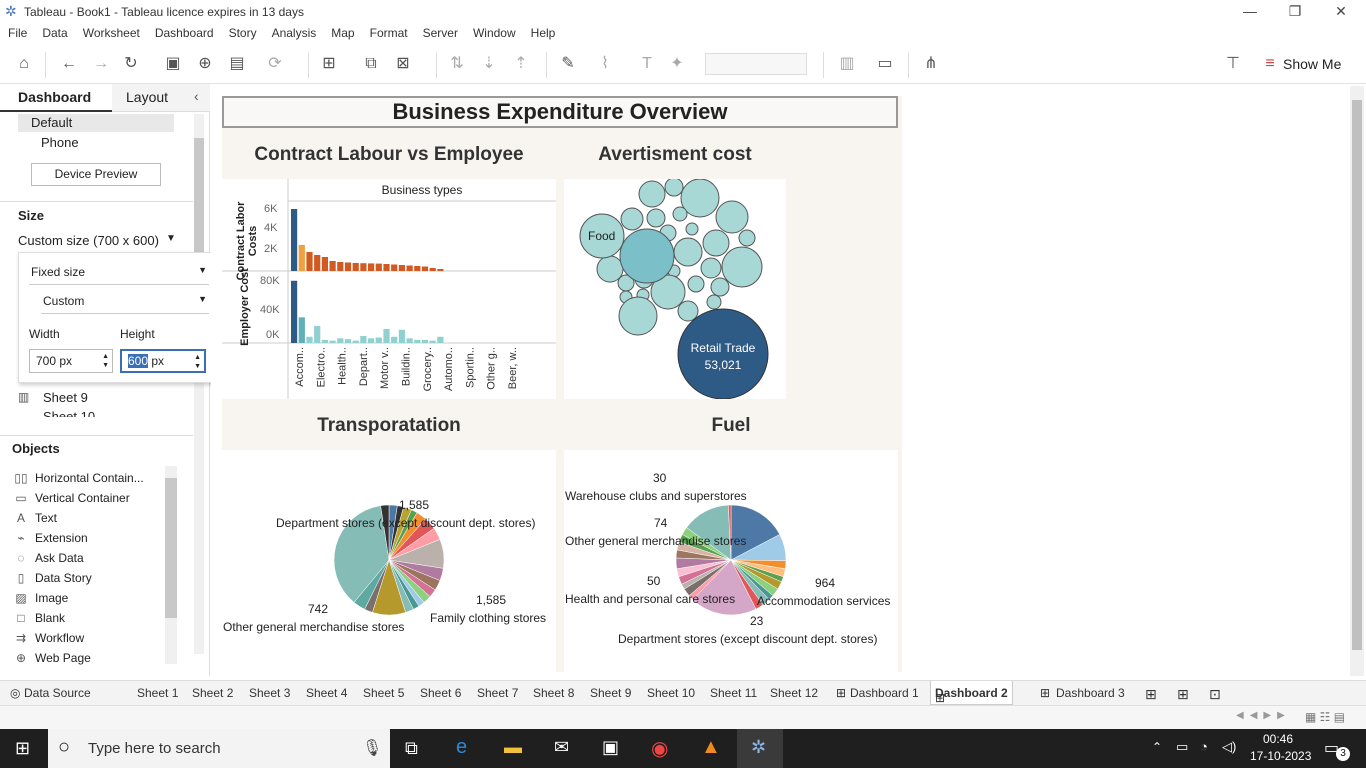  Describe the element at coordinates (173, 63) in the screenshot. I see `save-icon: ▣` at that location.